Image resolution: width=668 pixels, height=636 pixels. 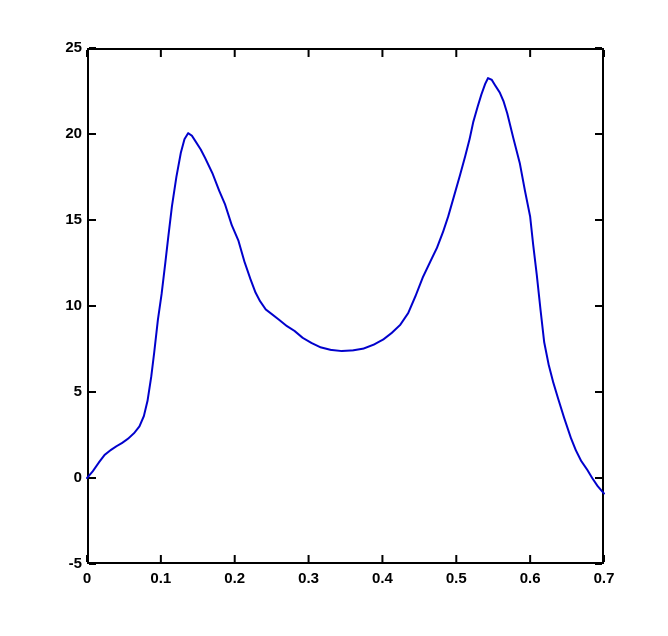 What do you see at coordinates (456, 578) in the screenshot?
I see `x-tick-label-0.5: 0.5` at bounding box center [456, 578].